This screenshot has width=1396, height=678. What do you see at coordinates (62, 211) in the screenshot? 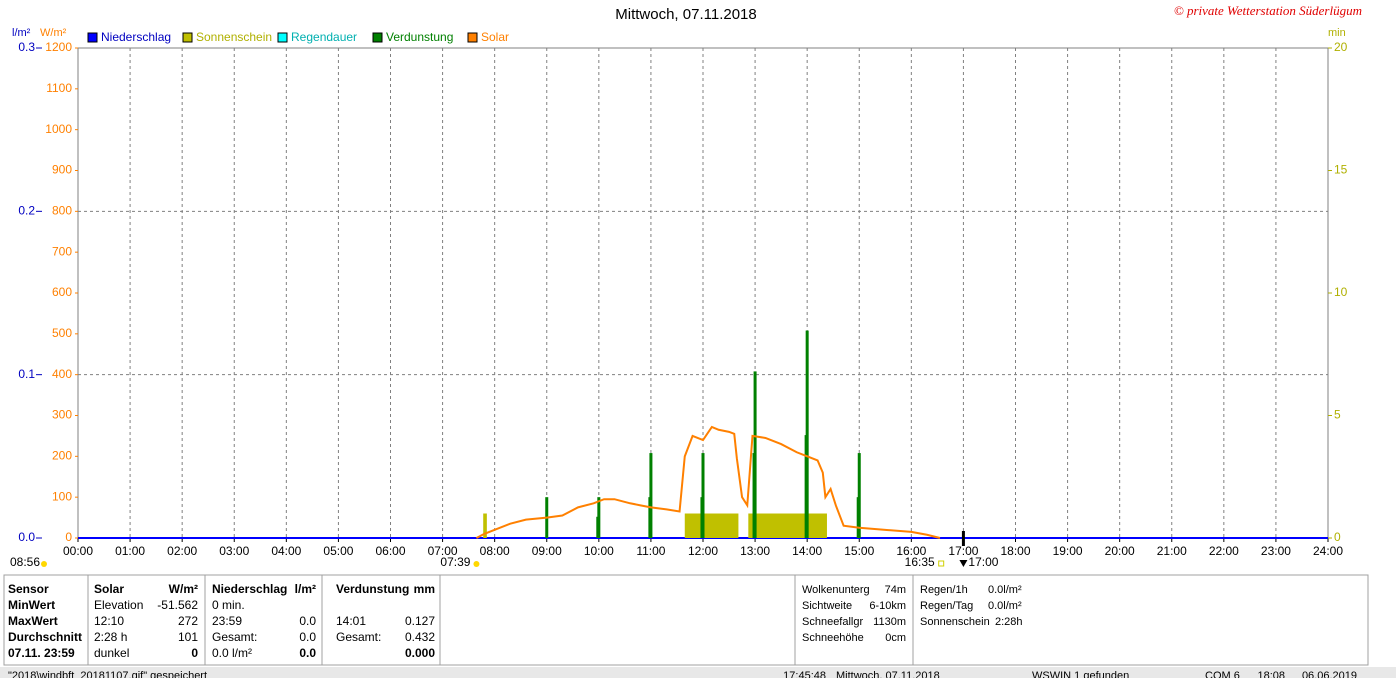
I see `y-tick-label: 800` at bounding box center [62, 211].